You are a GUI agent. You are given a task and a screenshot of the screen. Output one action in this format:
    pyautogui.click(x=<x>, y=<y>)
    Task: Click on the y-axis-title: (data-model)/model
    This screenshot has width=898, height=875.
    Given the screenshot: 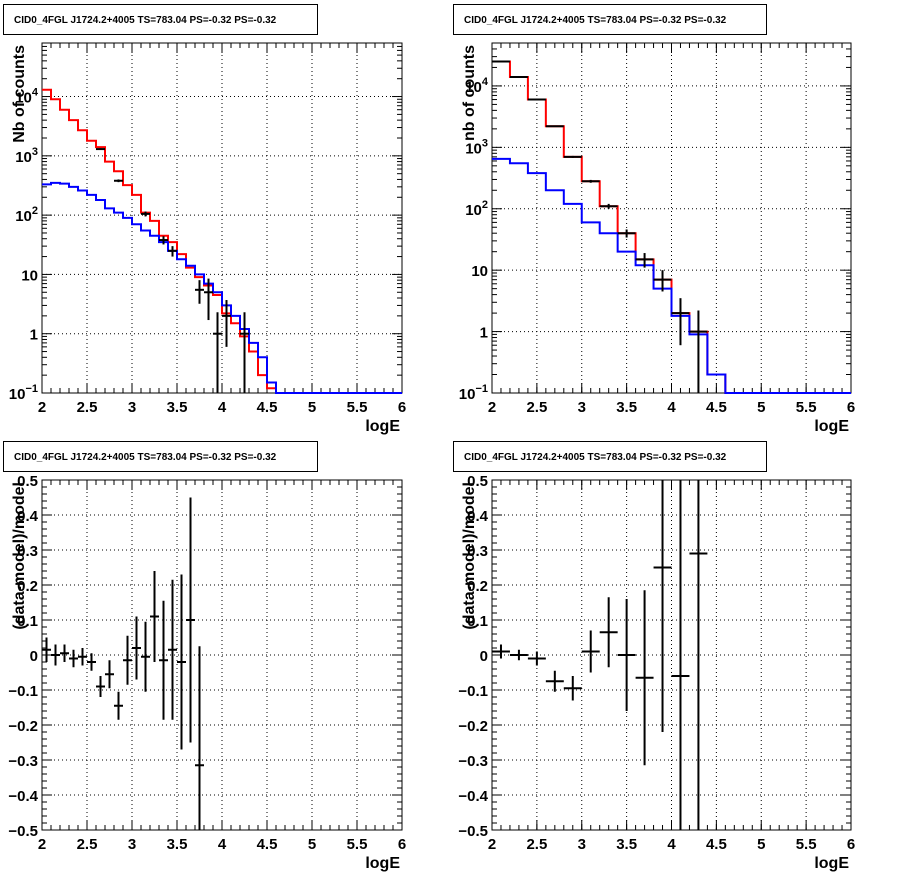 What is the action you would take?
    pyautogui.click(x=19, y=556)
    